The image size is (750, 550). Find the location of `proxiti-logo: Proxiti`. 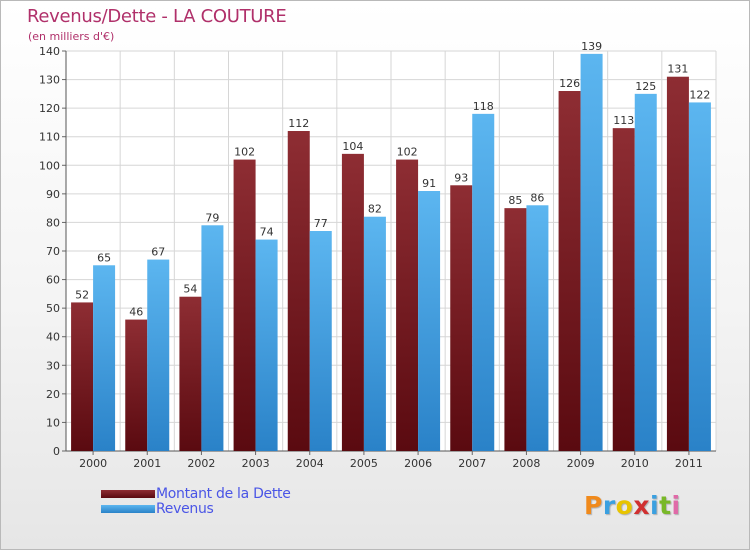

proxiti-logo: Proxiti is located at coordinates (632, 505).